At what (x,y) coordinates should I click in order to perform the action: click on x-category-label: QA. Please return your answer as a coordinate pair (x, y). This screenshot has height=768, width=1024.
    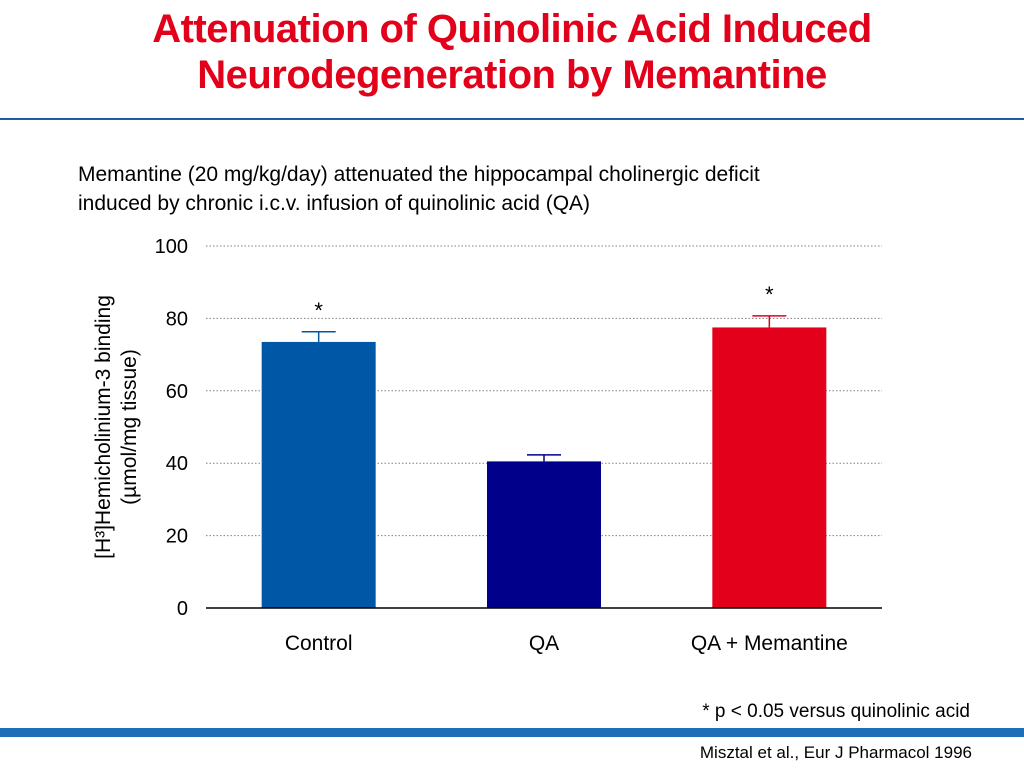
    Looking at the image, I should click on (544, 643).